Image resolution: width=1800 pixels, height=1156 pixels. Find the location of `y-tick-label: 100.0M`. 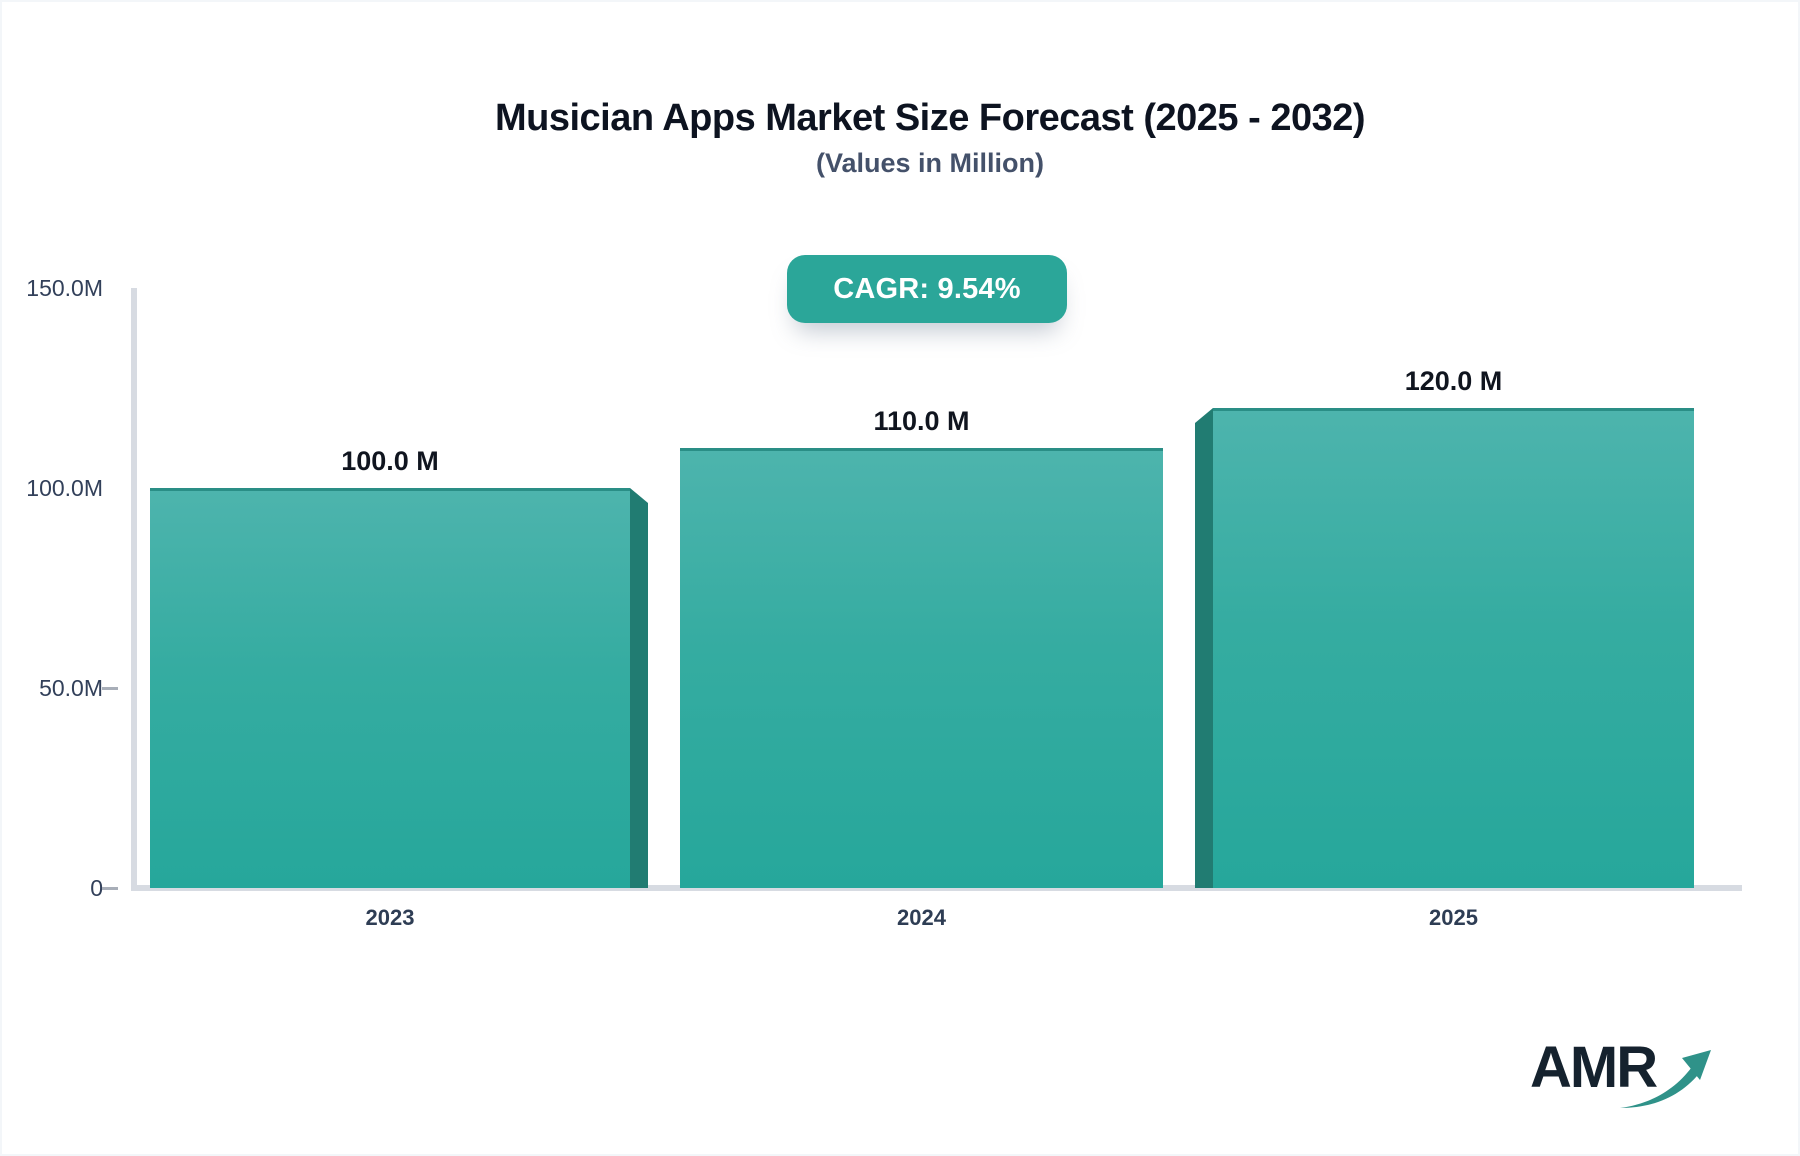

y-tick-label: 100.0M is located at coordinates (64, 488).